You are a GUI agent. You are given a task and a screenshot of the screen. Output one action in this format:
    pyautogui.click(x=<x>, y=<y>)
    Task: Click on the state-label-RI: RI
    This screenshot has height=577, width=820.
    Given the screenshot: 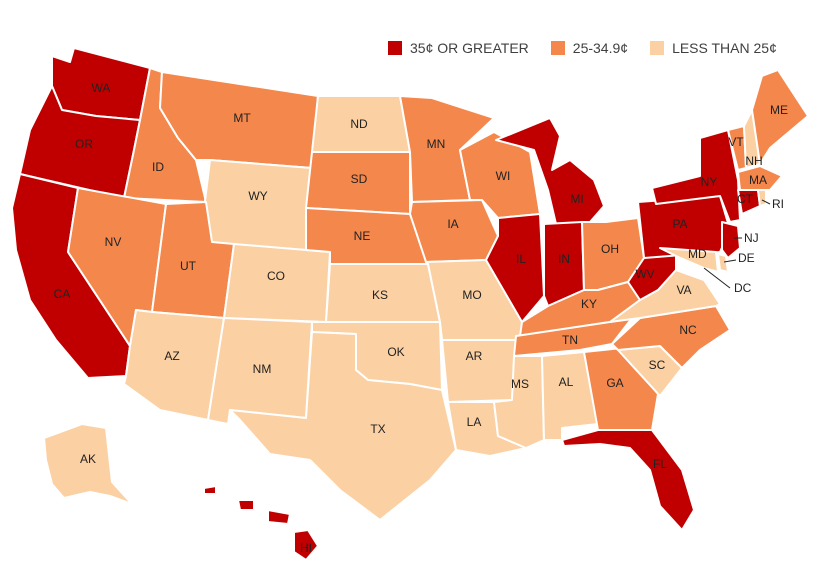 What is the action you would take?
    pyautogui.click(x=778, y=204)
    